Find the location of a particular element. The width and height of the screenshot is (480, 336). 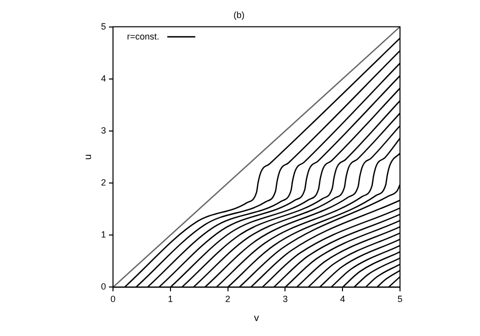

y-tick-label: 1 is located at coordinates (103, 235).